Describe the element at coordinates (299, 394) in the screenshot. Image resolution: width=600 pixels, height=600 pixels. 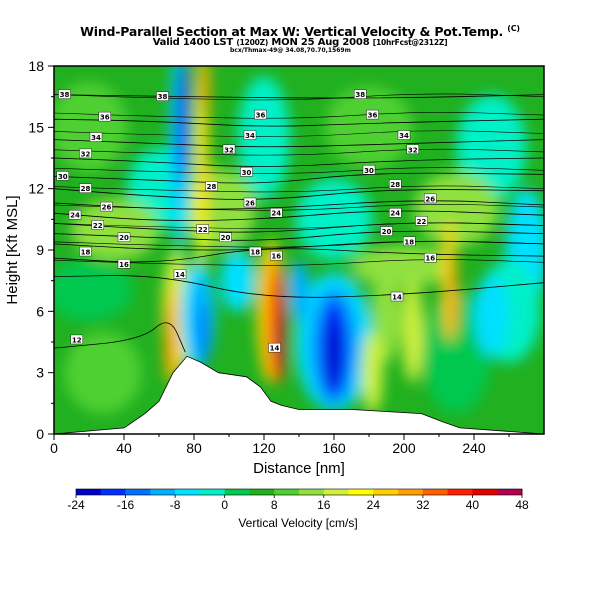
I see `terrain-profile` at that location.